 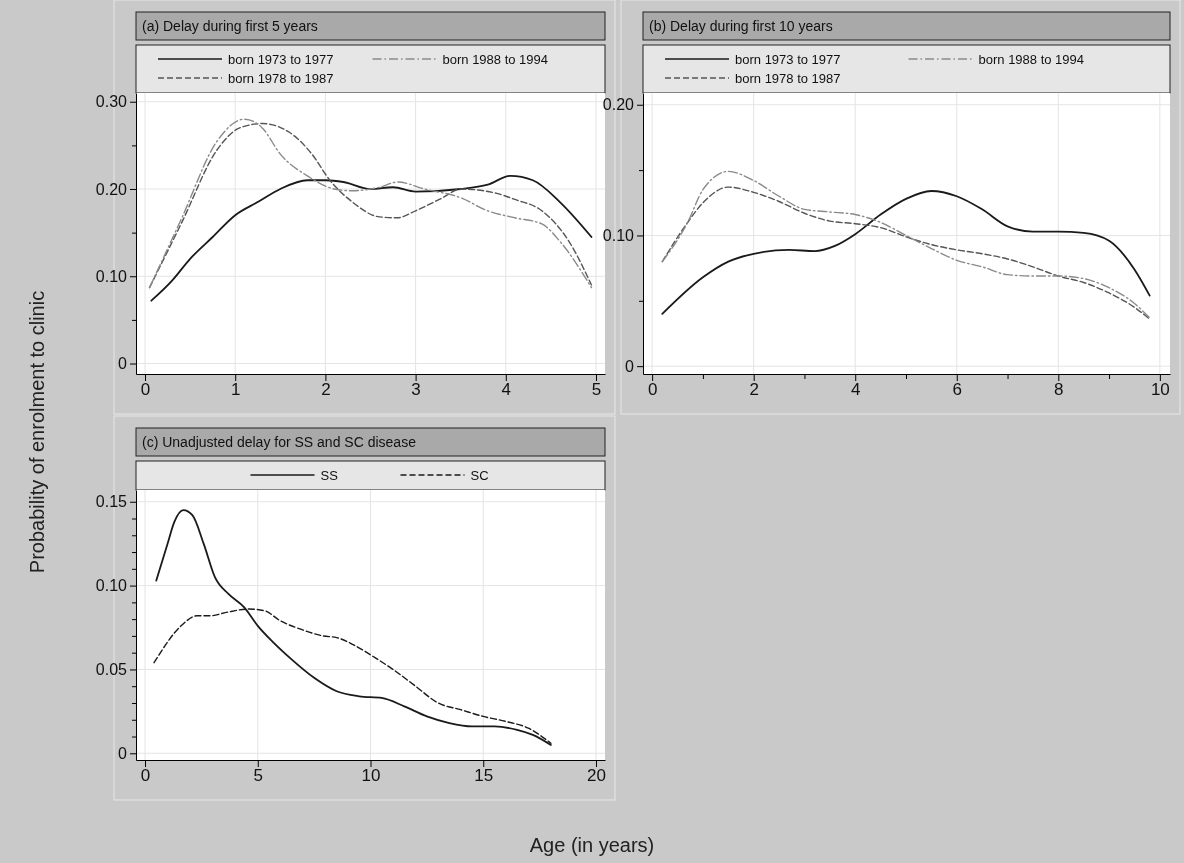 I want to click on line-series, so click(x=371, y=238).